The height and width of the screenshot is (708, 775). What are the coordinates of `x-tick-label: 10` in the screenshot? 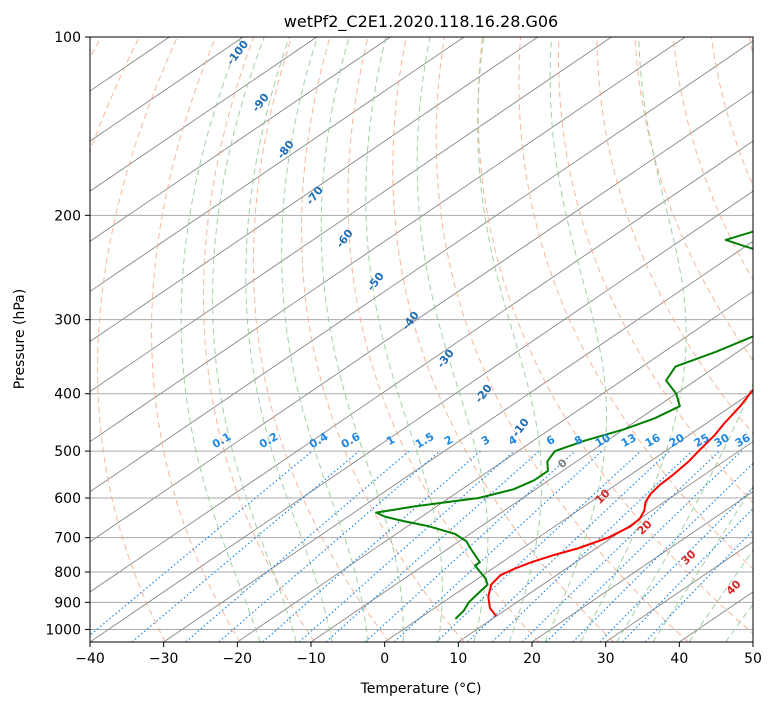 It's located at (458, 659).